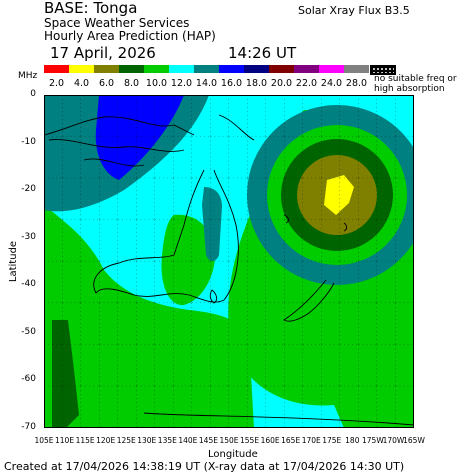 The height and width of the screenshot is (476, 462). What do you see at coordinates (393, 440) in the screenshot?
I see `x-tick-label: 170W` at bounding box center [393, 440].